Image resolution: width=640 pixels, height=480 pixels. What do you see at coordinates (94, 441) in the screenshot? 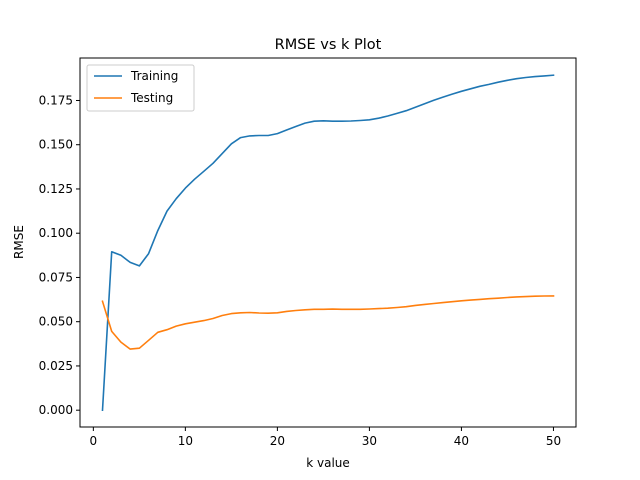
I see `x-tick-label: 0` at bounding box center [94, 441].